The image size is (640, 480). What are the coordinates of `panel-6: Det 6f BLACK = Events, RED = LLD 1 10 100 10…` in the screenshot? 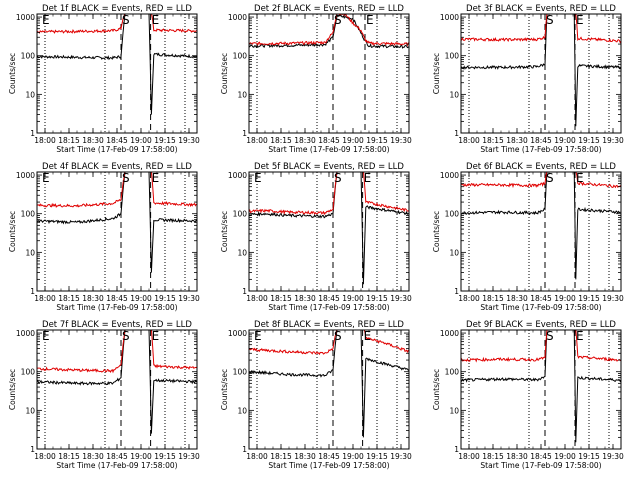 It's located at (528, 237).